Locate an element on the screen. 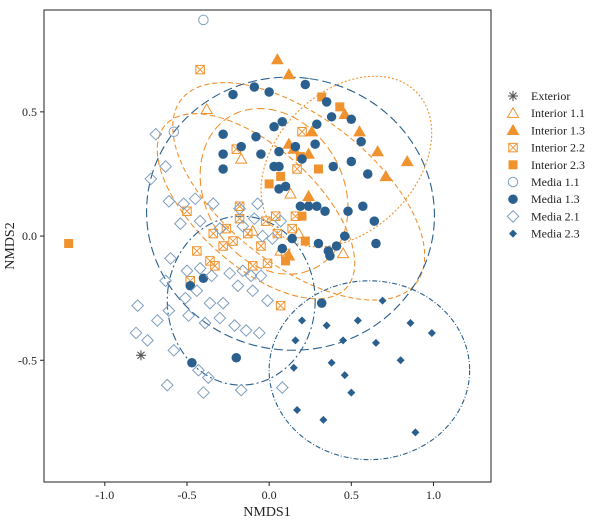 The height and width of the screenshot is (527, 600). y-tick-label: 0.0 is located at coordinates (29, 236).